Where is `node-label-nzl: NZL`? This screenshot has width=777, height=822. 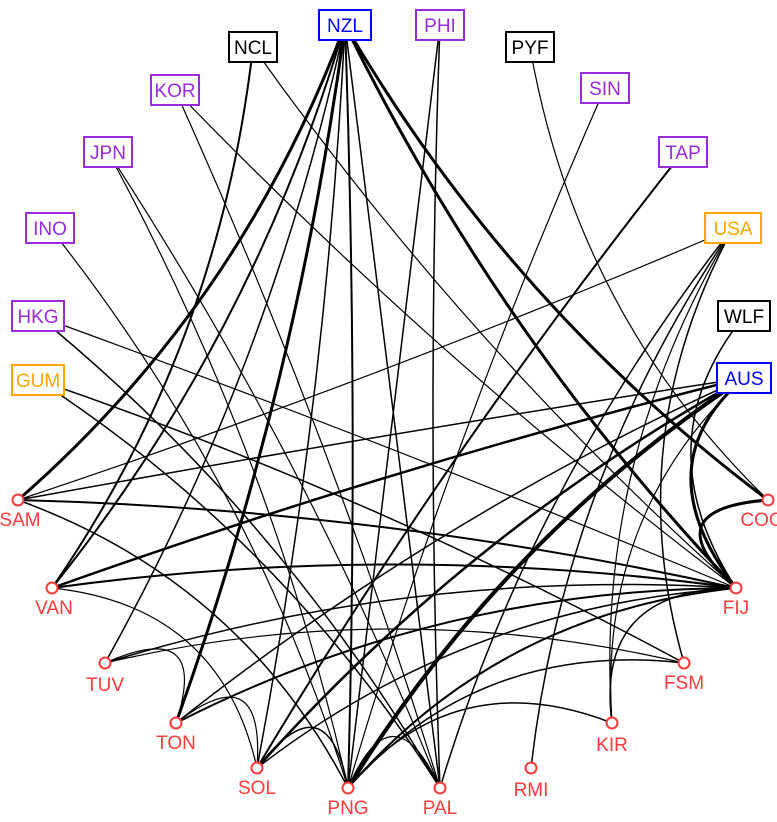
node-label-nzl: NZL is located at coordinates (345, 26).